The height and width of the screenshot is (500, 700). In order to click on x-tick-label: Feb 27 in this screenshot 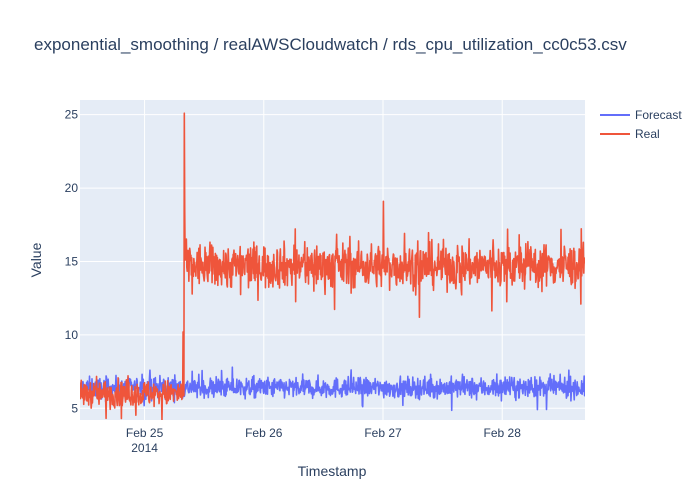, I will do `click(383, 433)`.